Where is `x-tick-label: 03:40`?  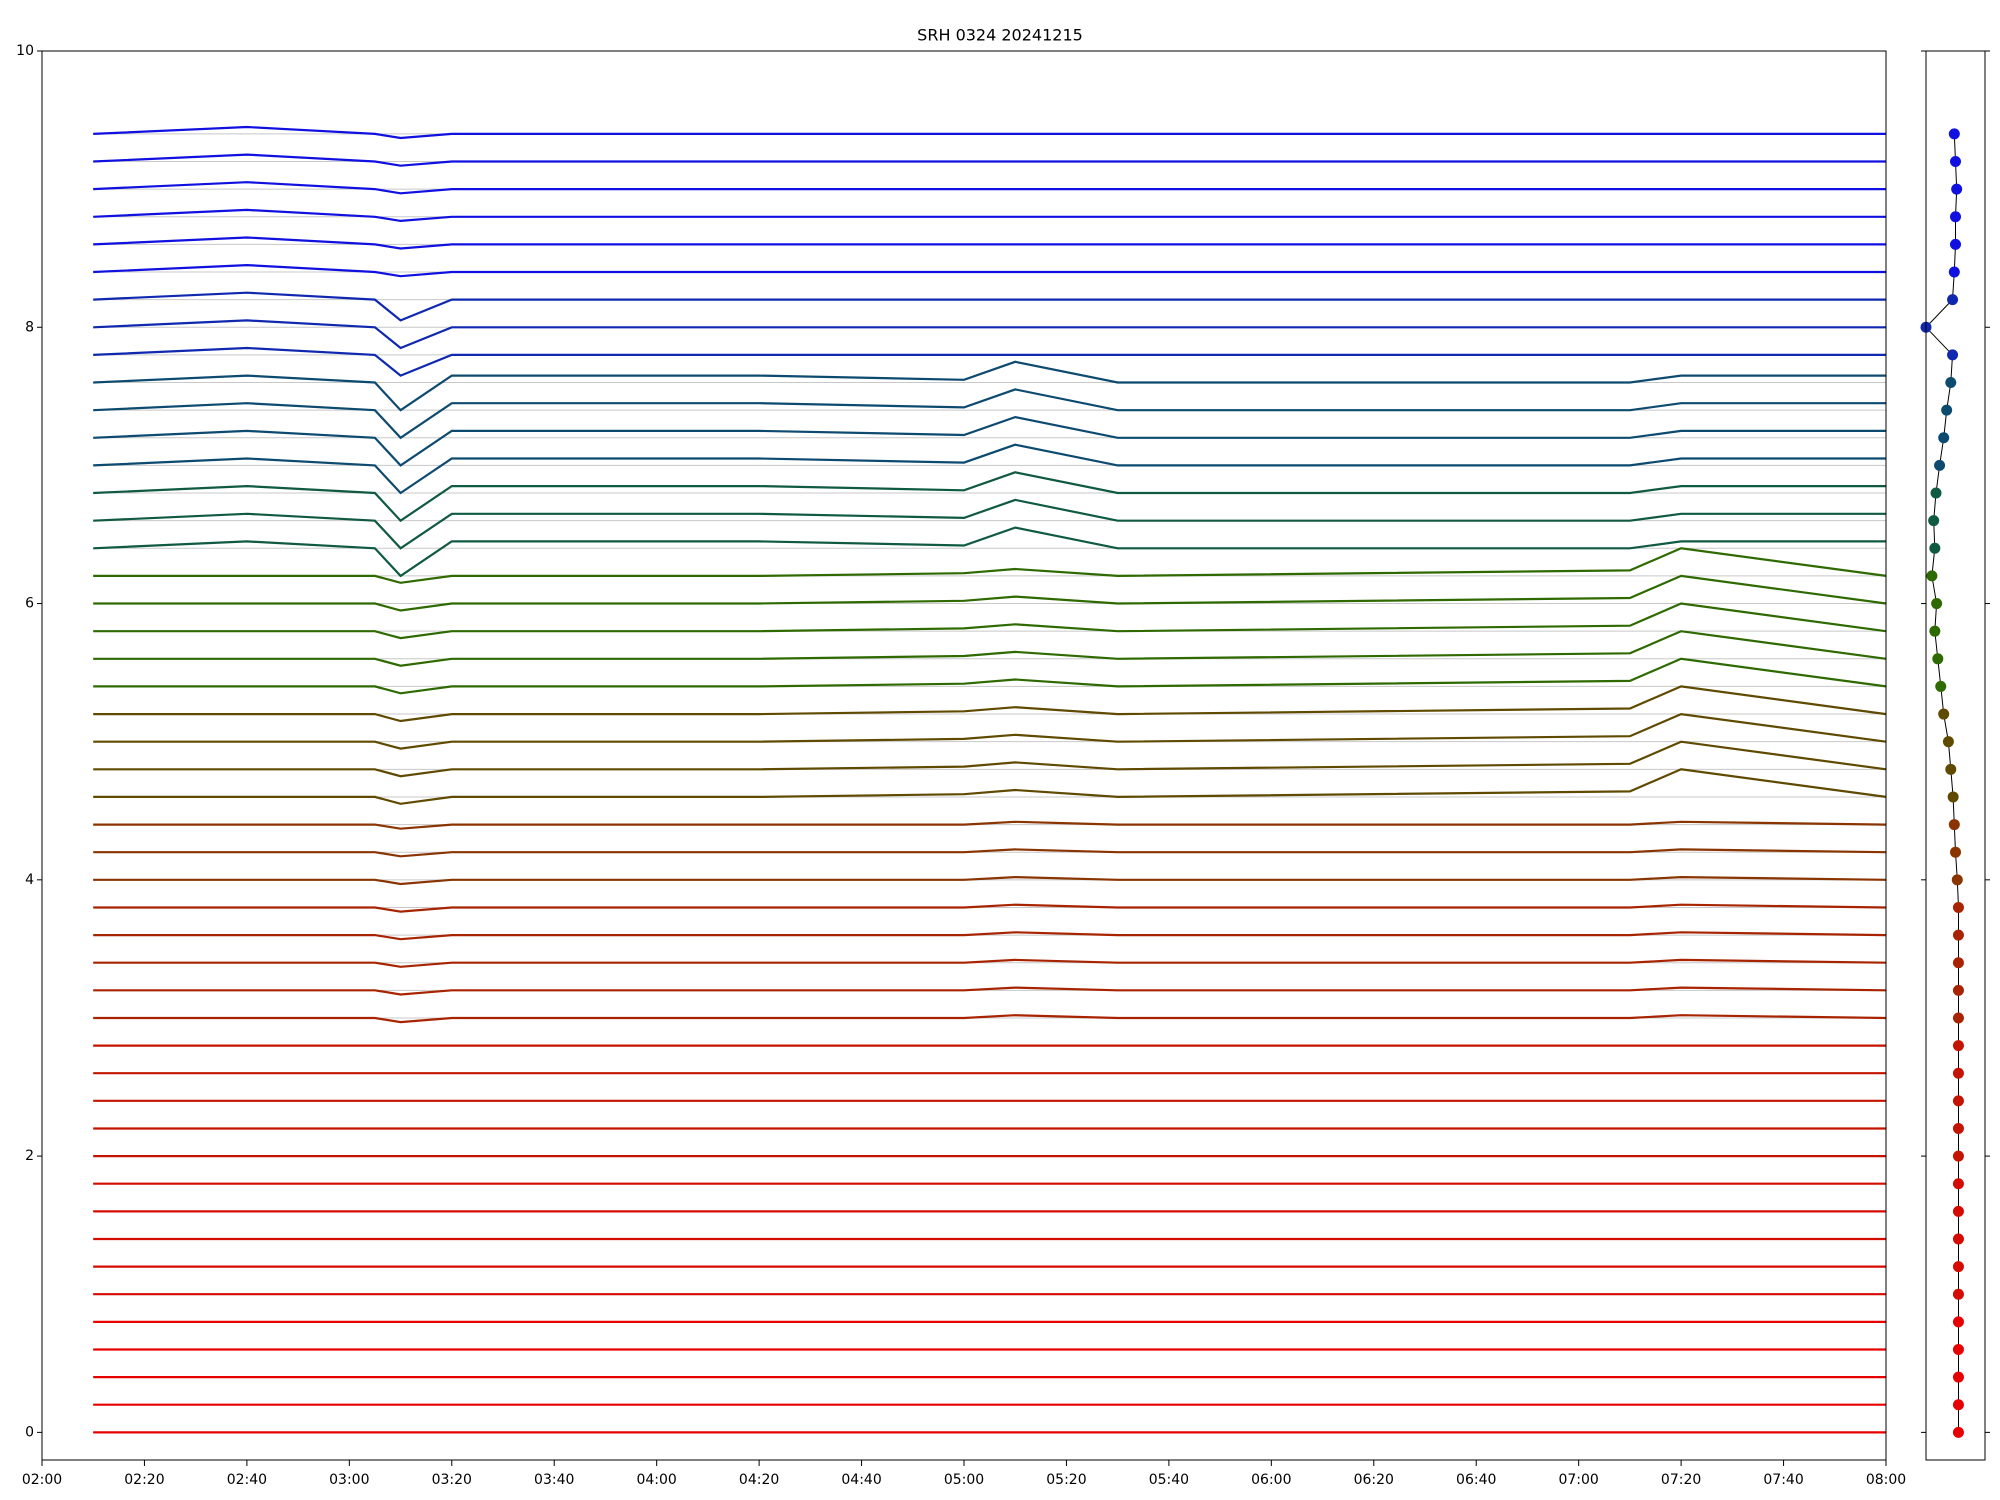 x-tick-label: 03:40 is located at coordinates (554, 1480).